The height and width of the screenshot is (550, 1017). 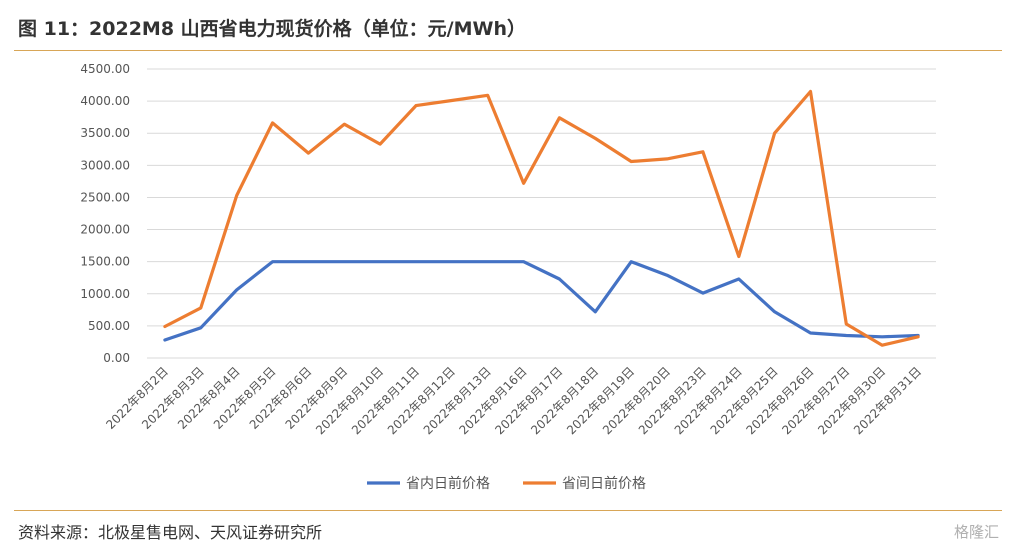 I want to click on series-line-domestic, so click(x=541, y=301).